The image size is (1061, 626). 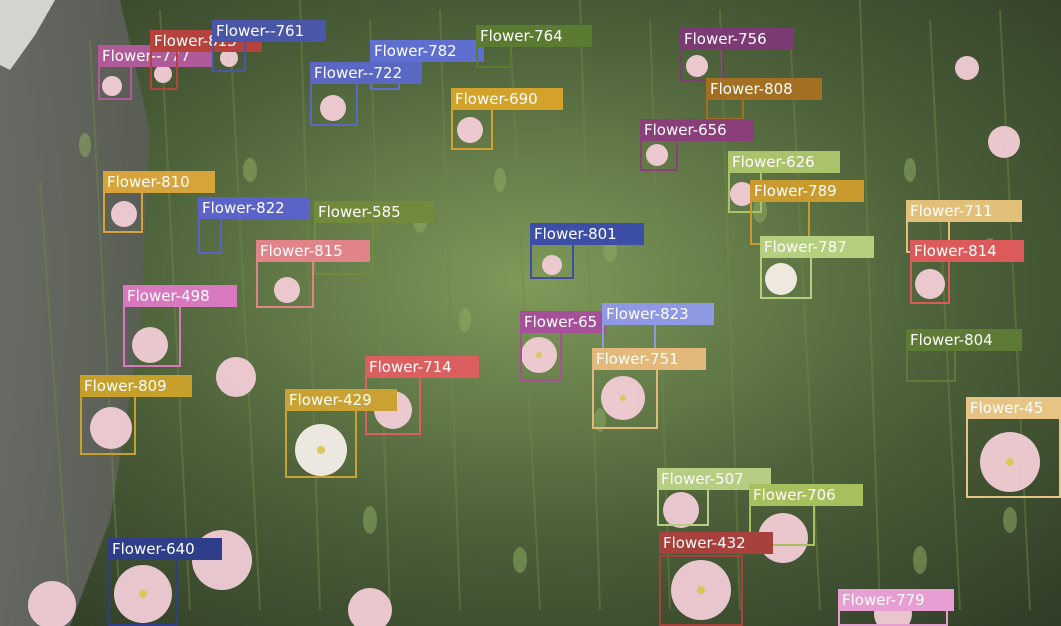 I want to click on detection-label: Flower-706, so click(x=806, y=495).